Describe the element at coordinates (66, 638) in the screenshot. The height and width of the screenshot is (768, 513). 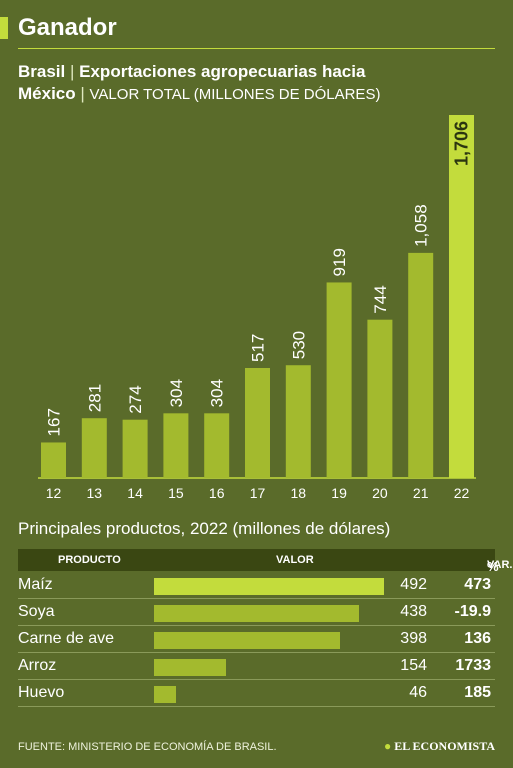
I see `product-name: Carne de ave` at that location.